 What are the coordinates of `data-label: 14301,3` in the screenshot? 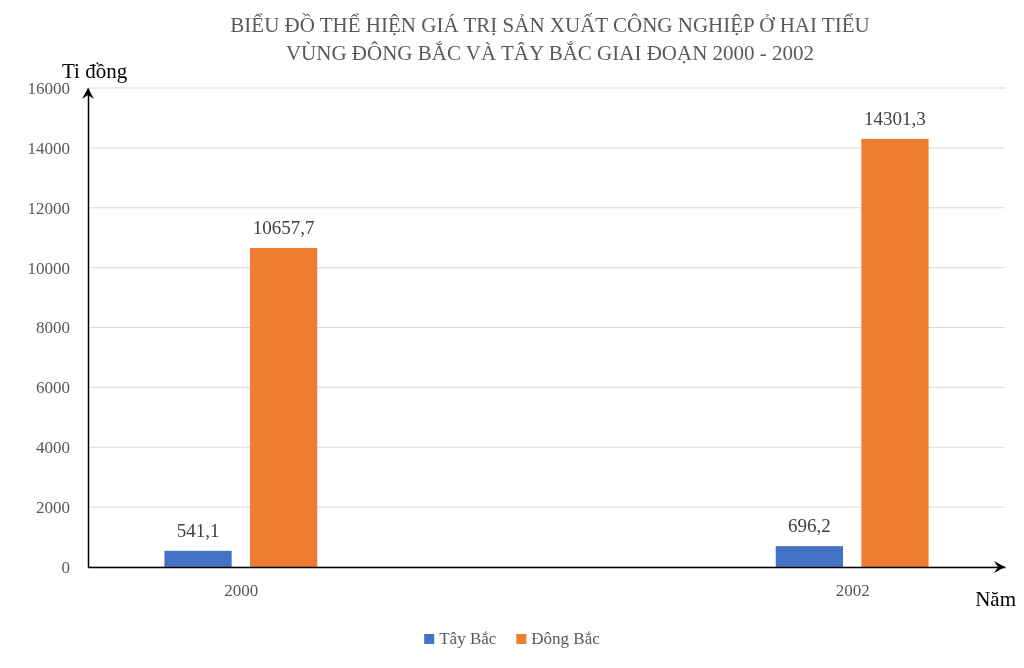 It's located at (895, 118).